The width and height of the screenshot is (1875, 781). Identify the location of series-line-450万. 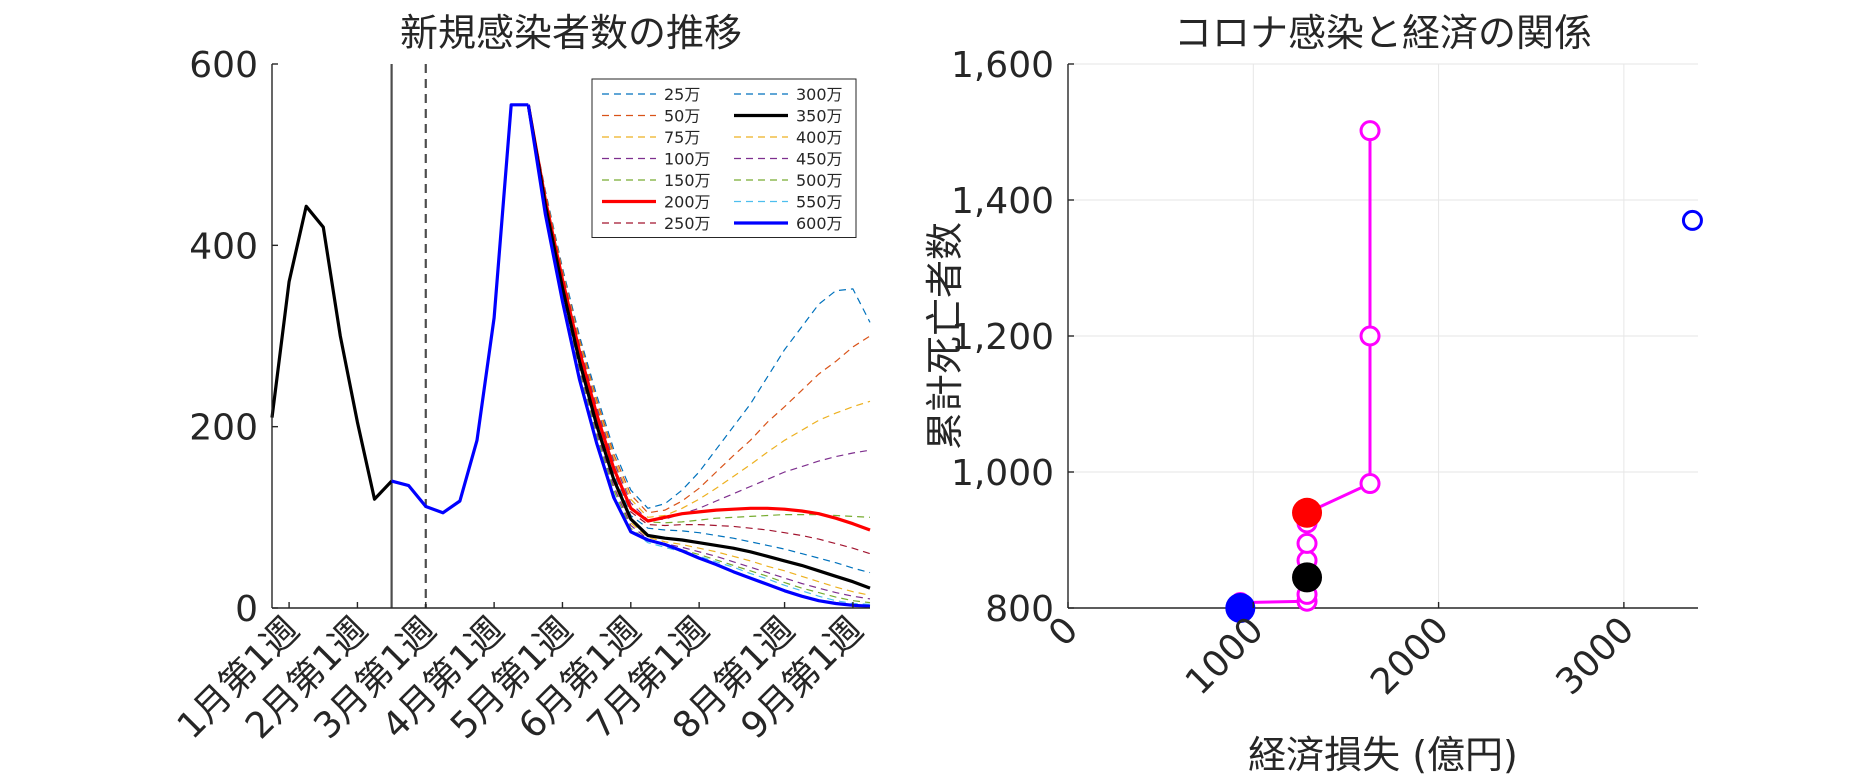
(699, 352).